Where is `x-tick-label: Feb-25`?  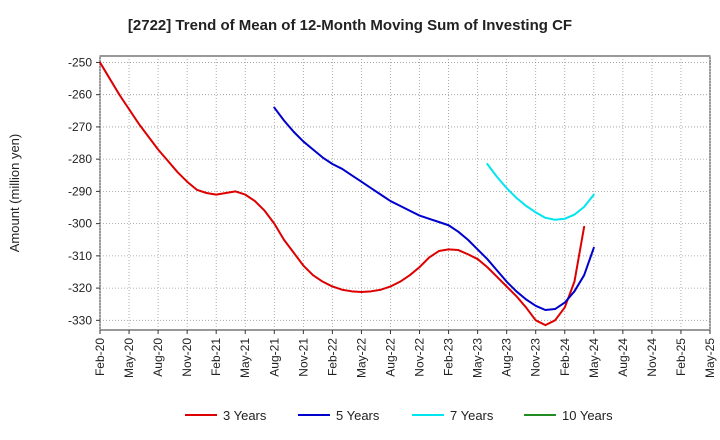
x-tick-label: Feb-25 is located at coordinates (681, 357).